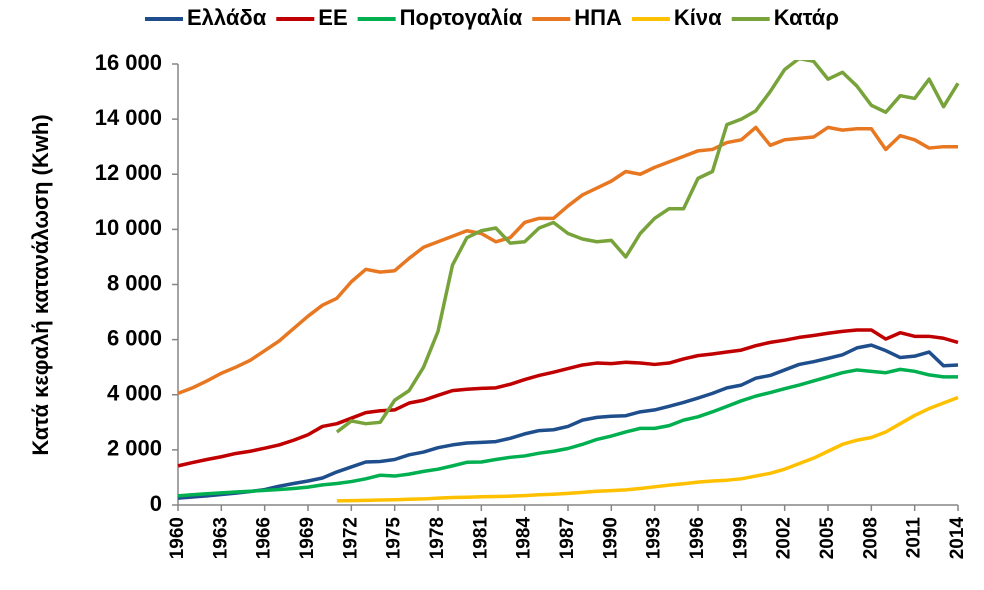 Image resolution: width=984 pixels, height=590 pixels. Describe the element at coordinates (524, 538) in the screenshot. I see `x-tick-label: 1984` at that location.